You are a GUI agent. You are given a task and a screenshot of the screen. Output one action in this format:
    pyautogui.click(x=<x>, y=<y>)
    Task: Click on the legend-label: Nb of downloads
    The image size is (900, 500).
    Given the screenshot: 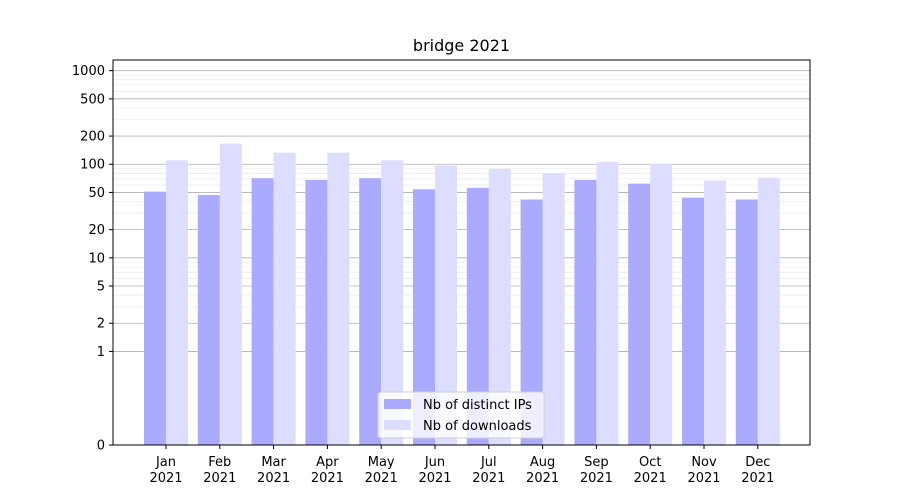 What is the action you would take?
    pyautogui.click(x=477, y=426)
    